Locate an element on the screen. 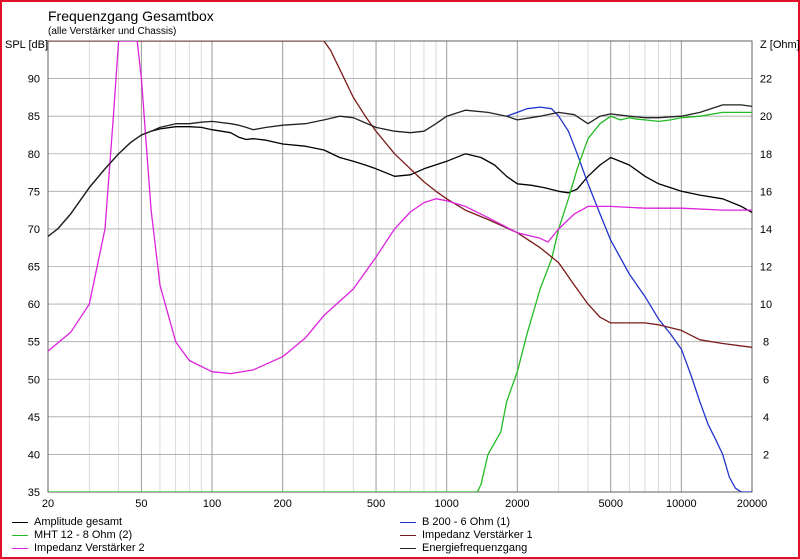 This screenshot has height=559, width=800. legend-item: B 200 - 6 Ohm (1) is located at coordinates (455, 522).